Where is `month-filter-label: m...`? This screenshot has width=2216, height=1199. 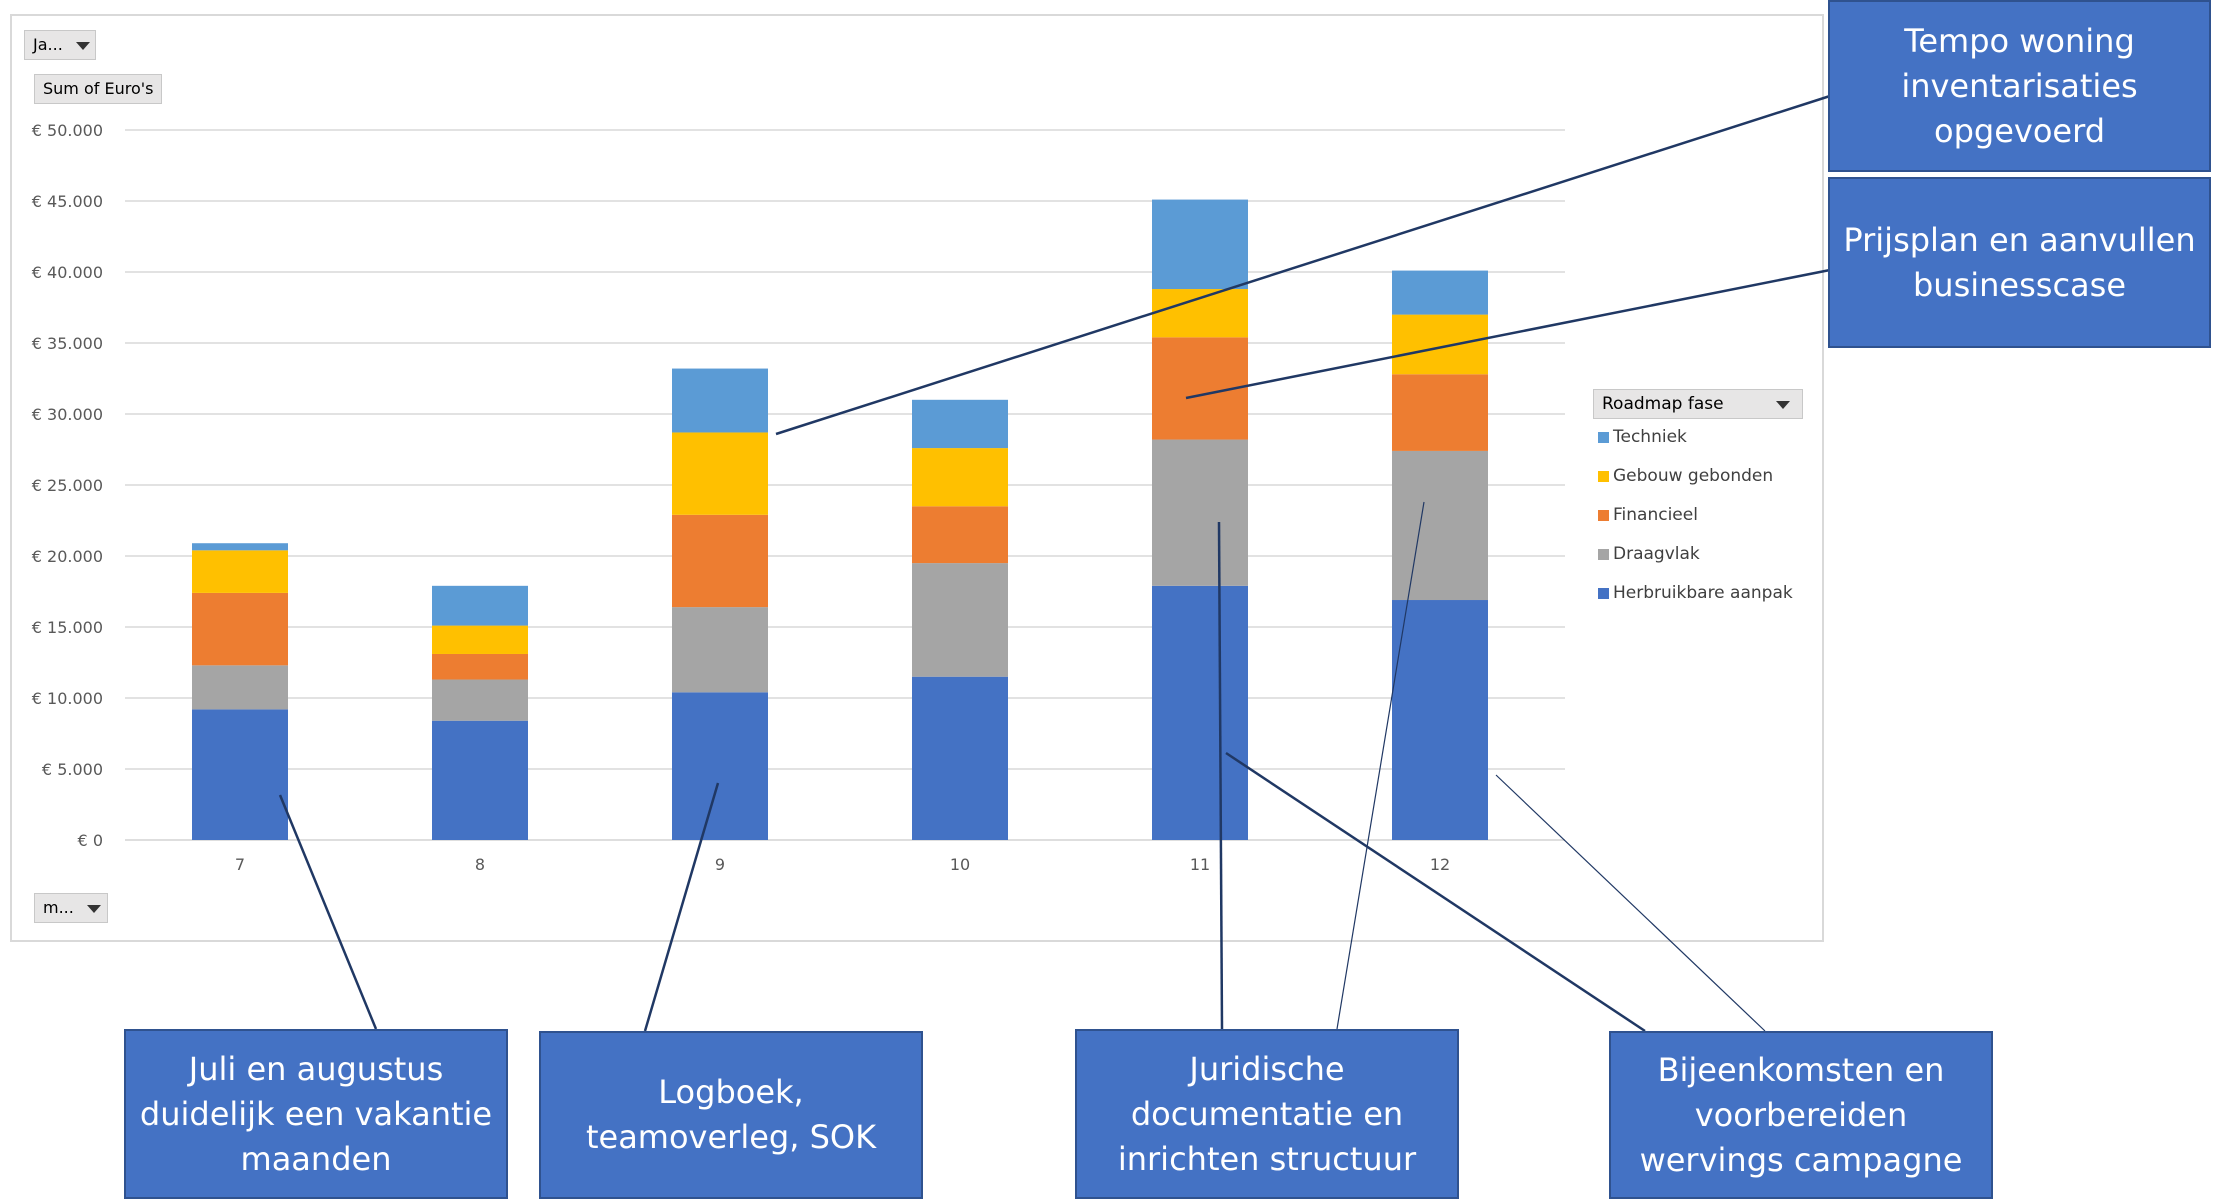
month-filter-label: m... is located at coordinates (58, 907).